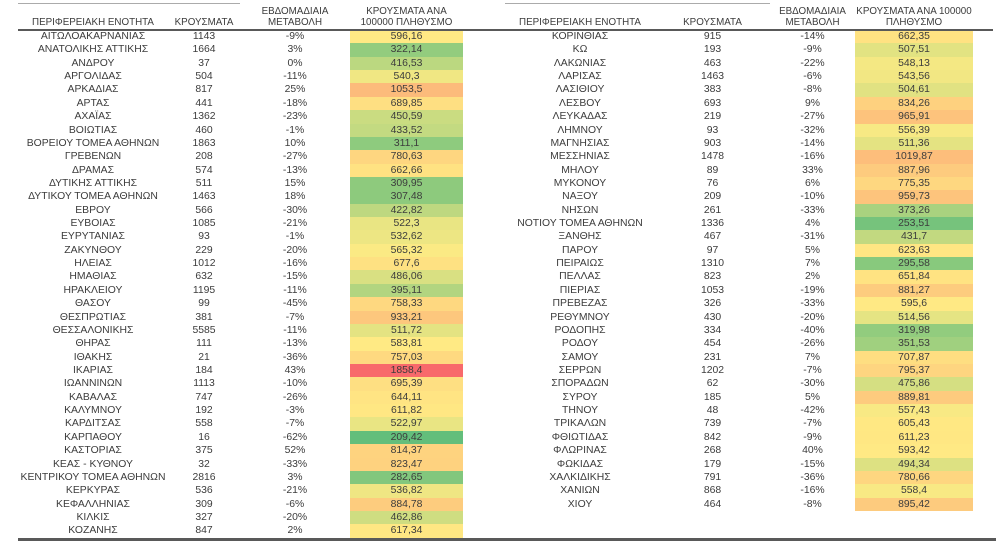 This screenshot has height=546, width=1000. What do you see at coordinates (712, 277) in the screenshot?
I see `cases-cell: 823` at bounding box center [712, 277].